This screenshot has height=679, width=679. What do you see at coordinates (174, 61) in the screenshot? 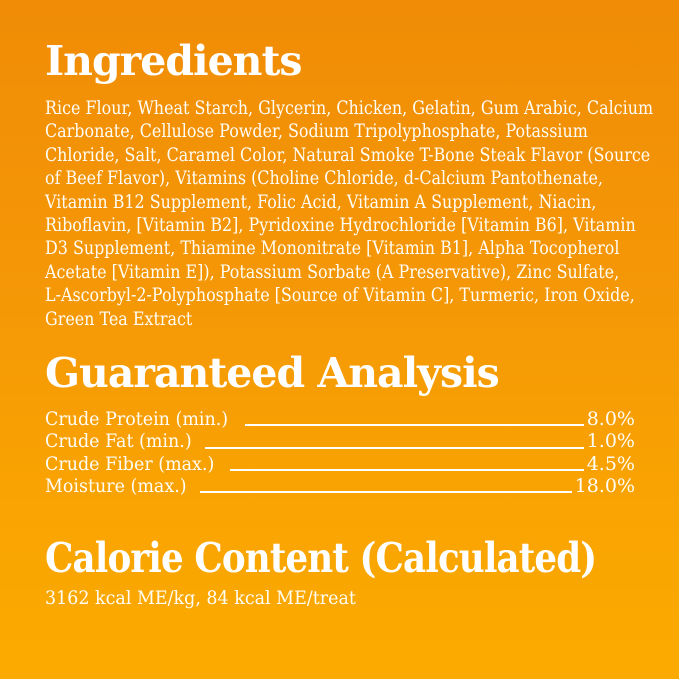
I see `ingredients-heading: Ingredients` at bounding box center [174, 61].